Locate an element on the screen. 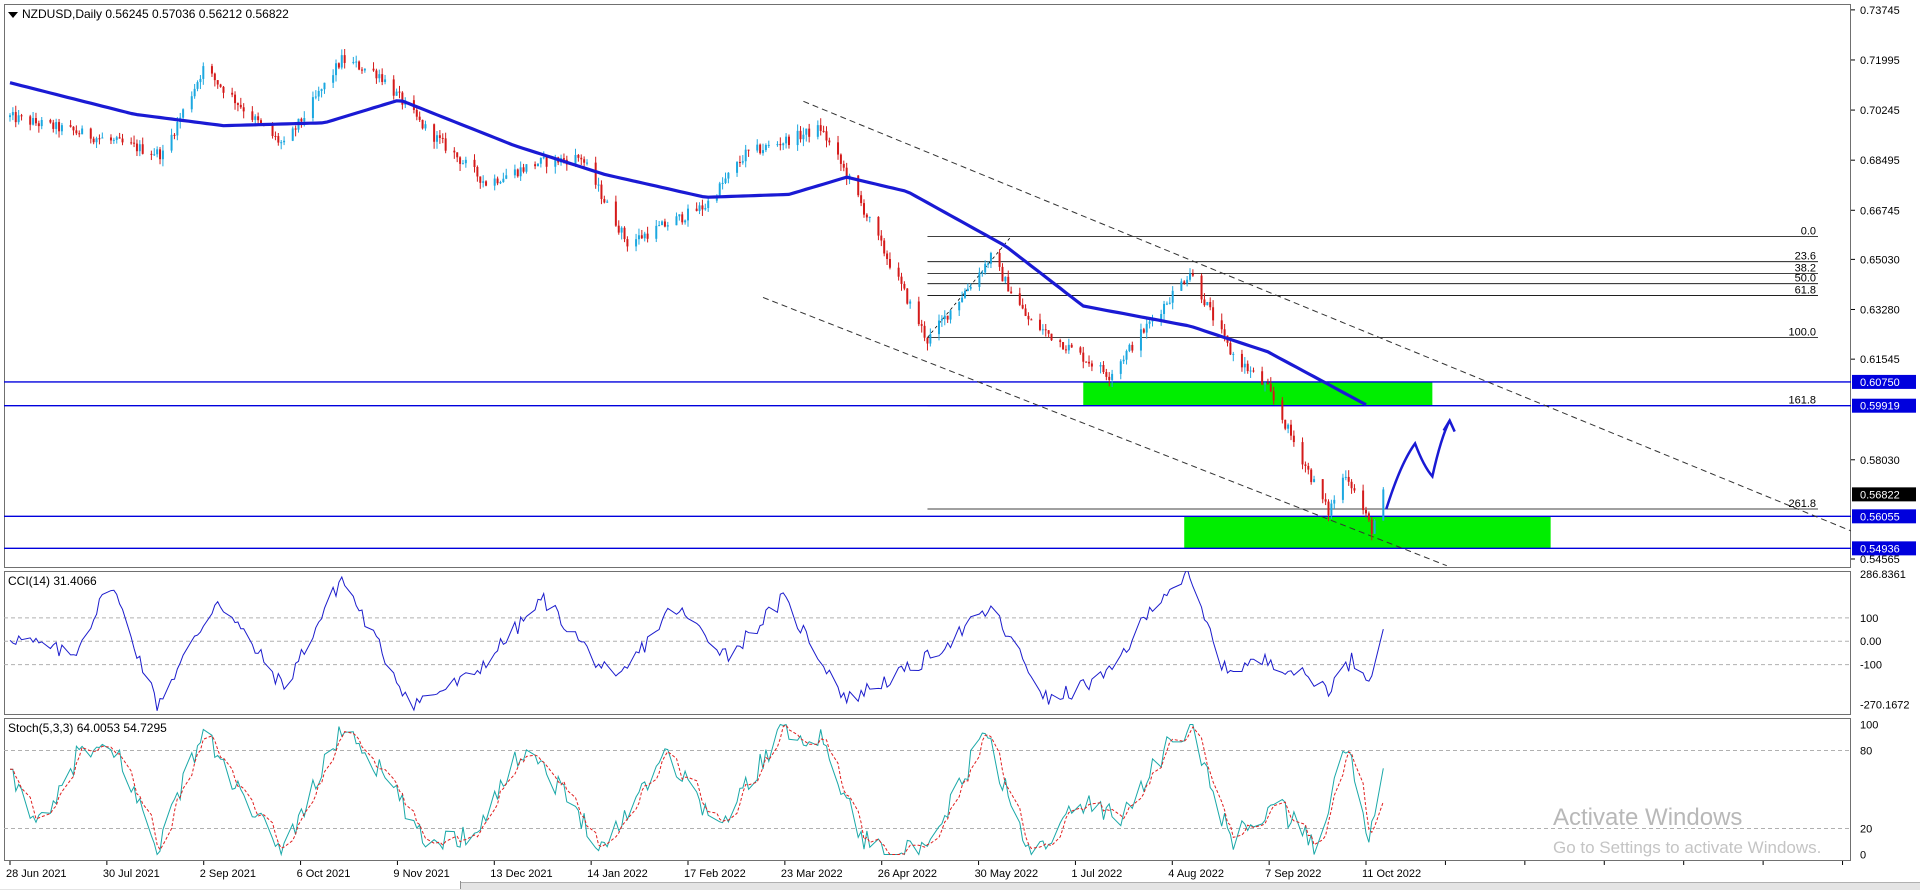  time-tick-label: 2 Sep 2021 is located at coordinates (228, 874).